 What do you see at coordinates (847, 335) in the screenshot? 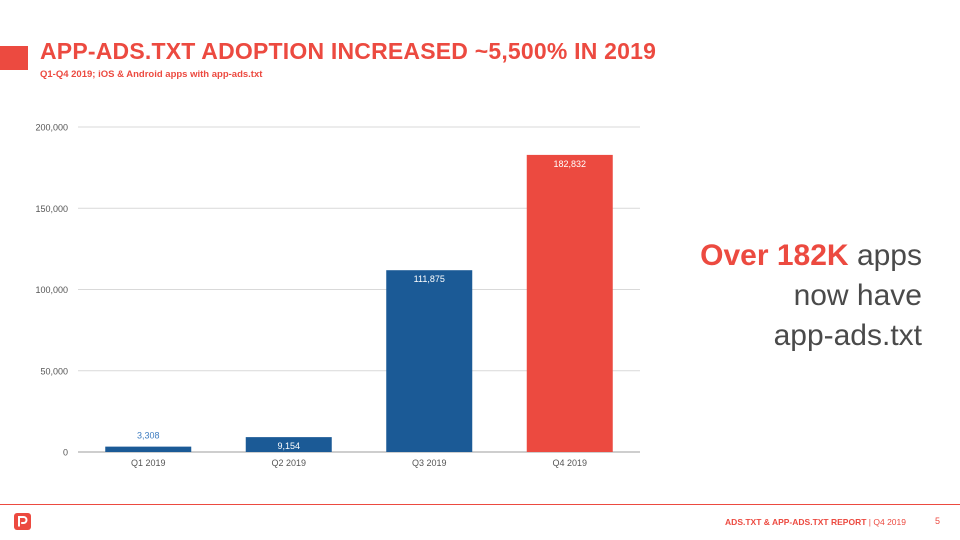
I see `callout-line-3: app-ads.txt` at bounding box center [847, 335].